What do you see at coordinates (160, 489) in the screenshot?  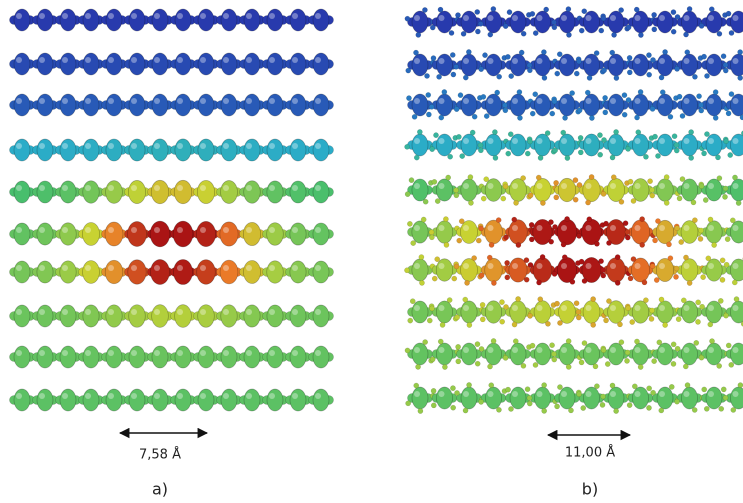 I see `panel-label: a)` at bounding box center [160, 489].